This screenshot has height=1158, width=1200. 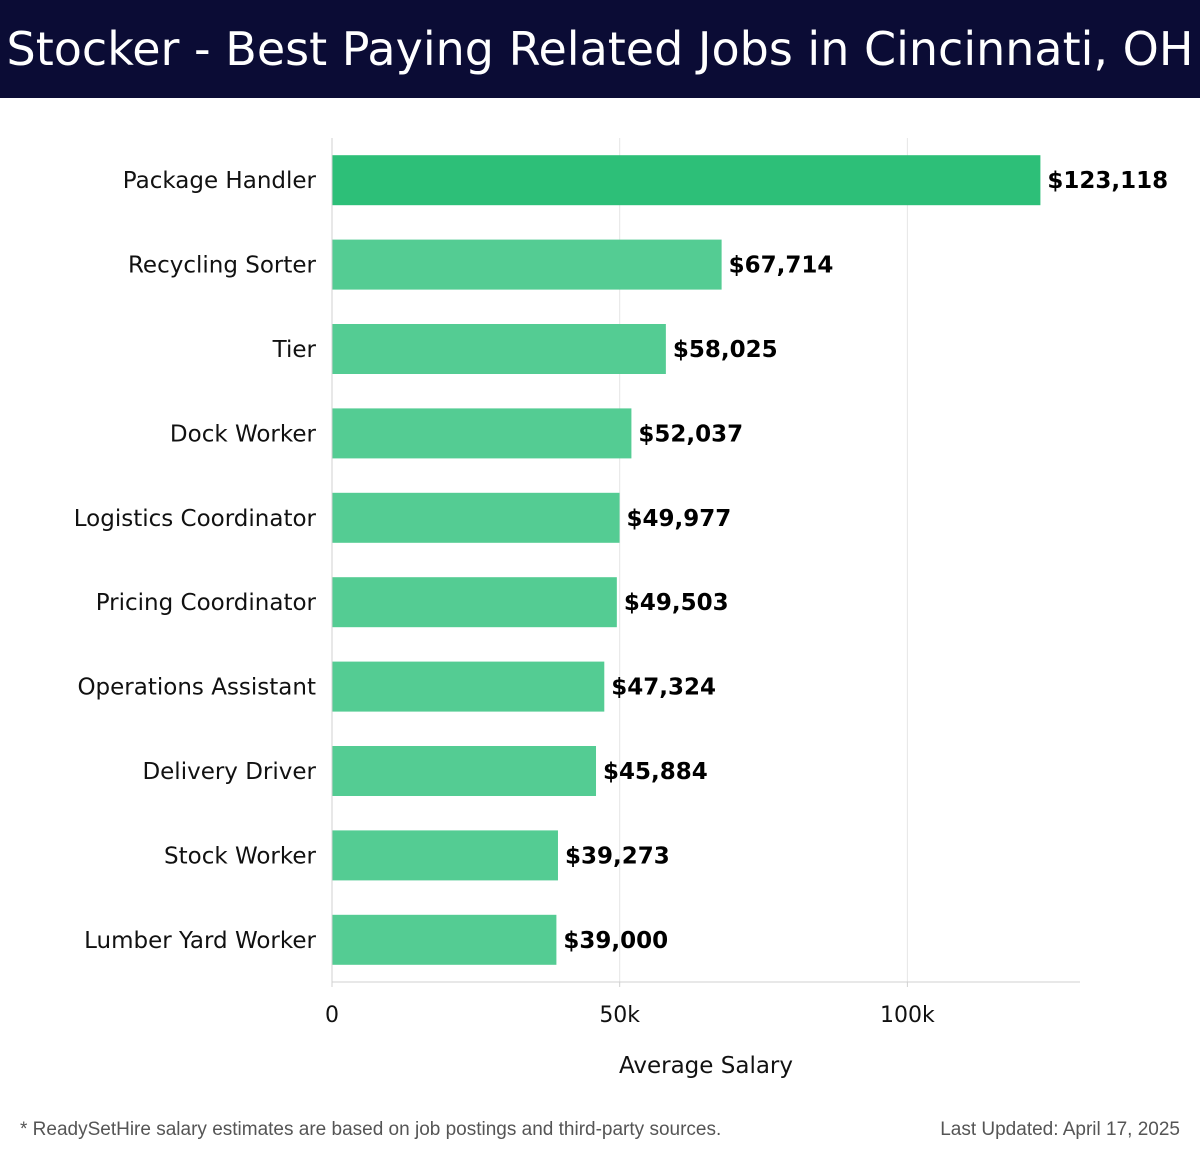 I want to click on value-label: $45,884, so click(x=655, y=772).